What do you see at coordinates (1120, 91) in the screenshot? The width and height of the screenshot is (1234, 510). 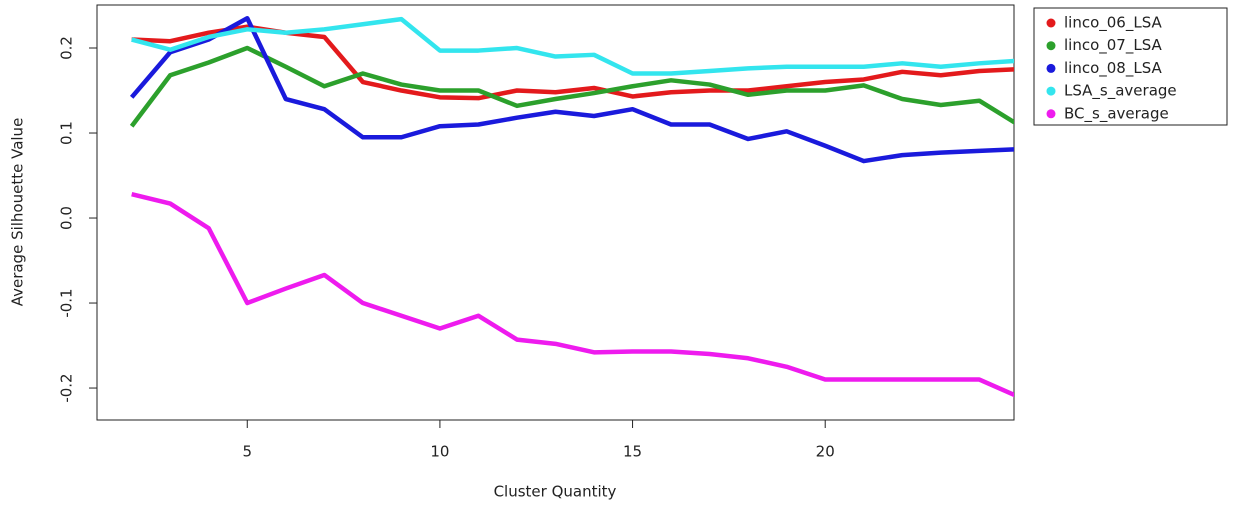 I see `legend-label: LSA_s_average` at bounding box center [1120, 91].